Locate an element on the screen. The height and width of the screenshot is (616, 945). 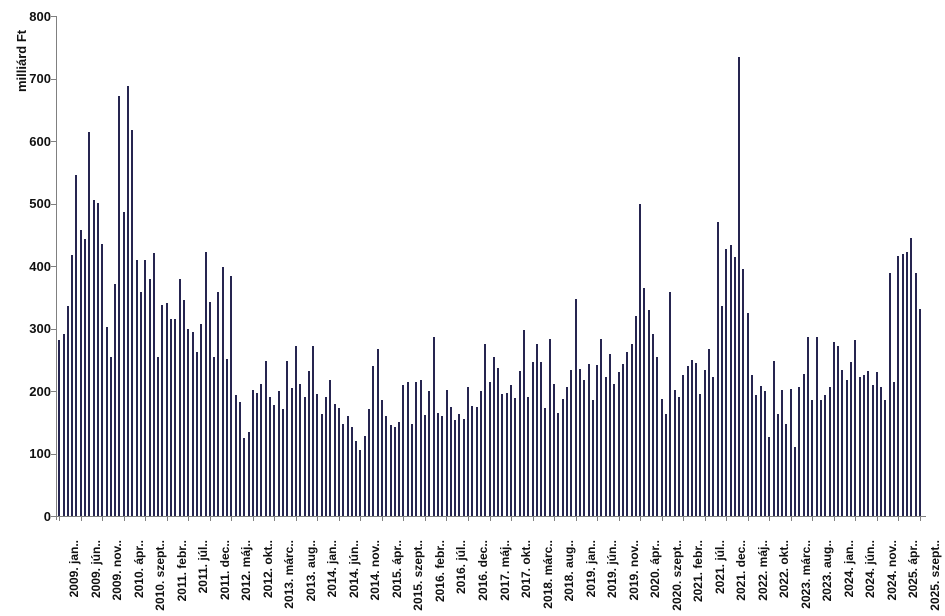
x-tick-label: 2025. ápr.. is located at coordinates (913, 569).